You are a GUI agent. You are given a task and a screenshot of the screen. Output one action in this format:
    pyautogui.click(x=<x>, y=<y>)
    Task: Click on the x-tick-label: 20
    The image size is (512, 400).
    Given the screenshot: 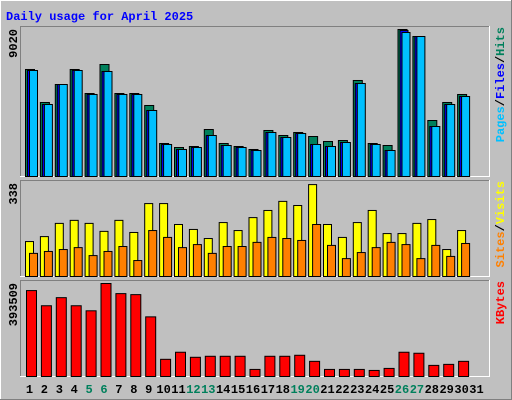 What is the action you would take?
    pyautogui.click(x=312, y=390)
    